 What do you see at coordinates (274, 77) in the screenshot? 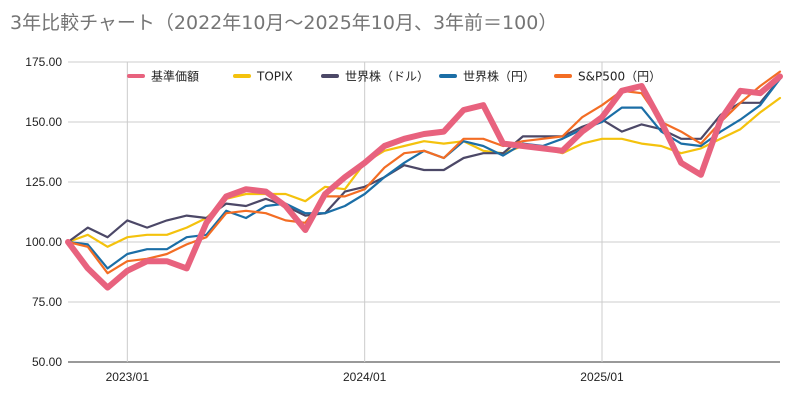
I see `legend-label: TOPIX` at bounding box center [274, 77].